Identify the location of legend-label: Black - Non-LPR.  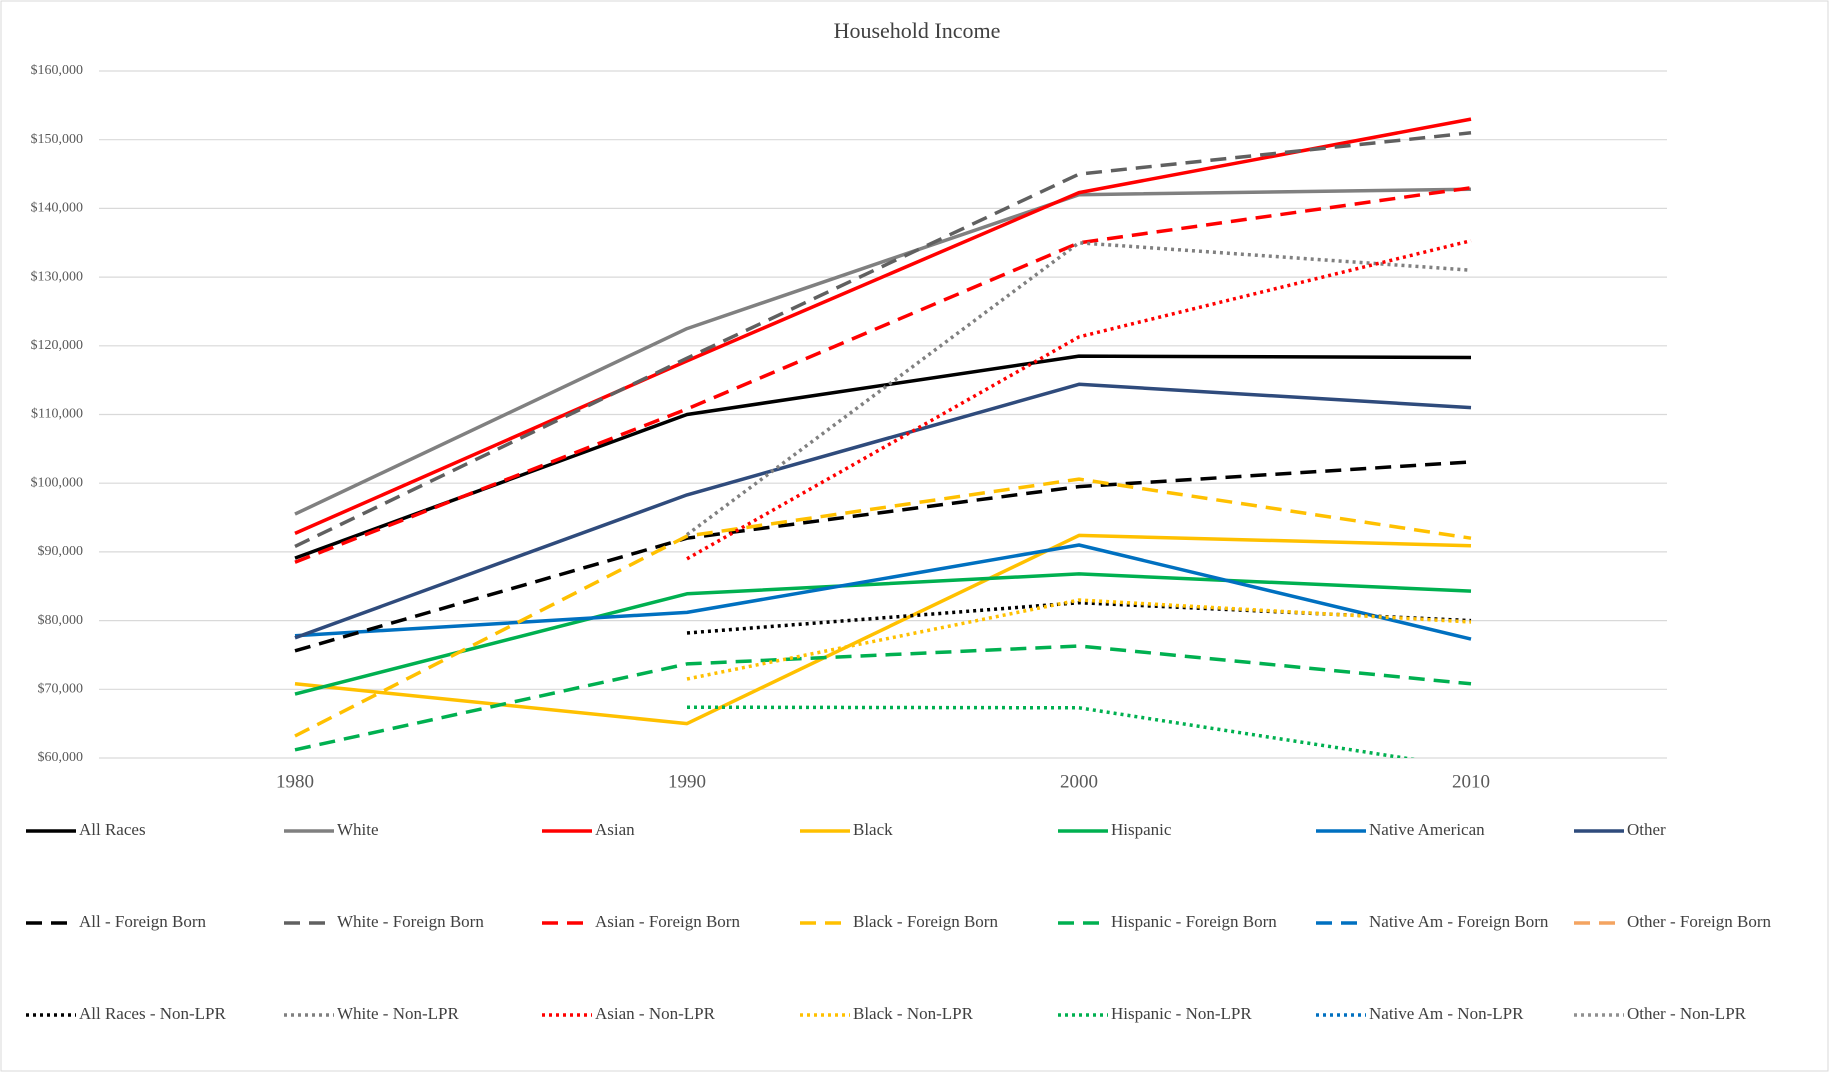
(913, 1013).